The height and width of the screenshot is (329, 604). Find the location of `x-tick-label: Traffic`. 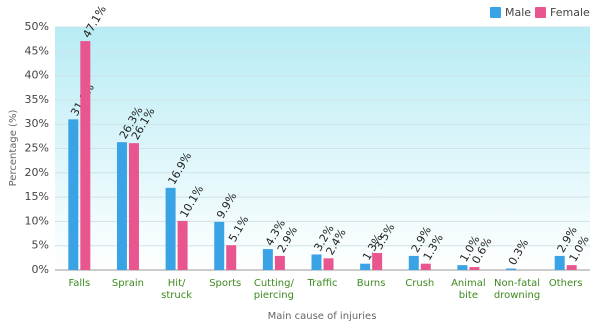

x-tick-label: Traffic is located at coordinates (321, 283).